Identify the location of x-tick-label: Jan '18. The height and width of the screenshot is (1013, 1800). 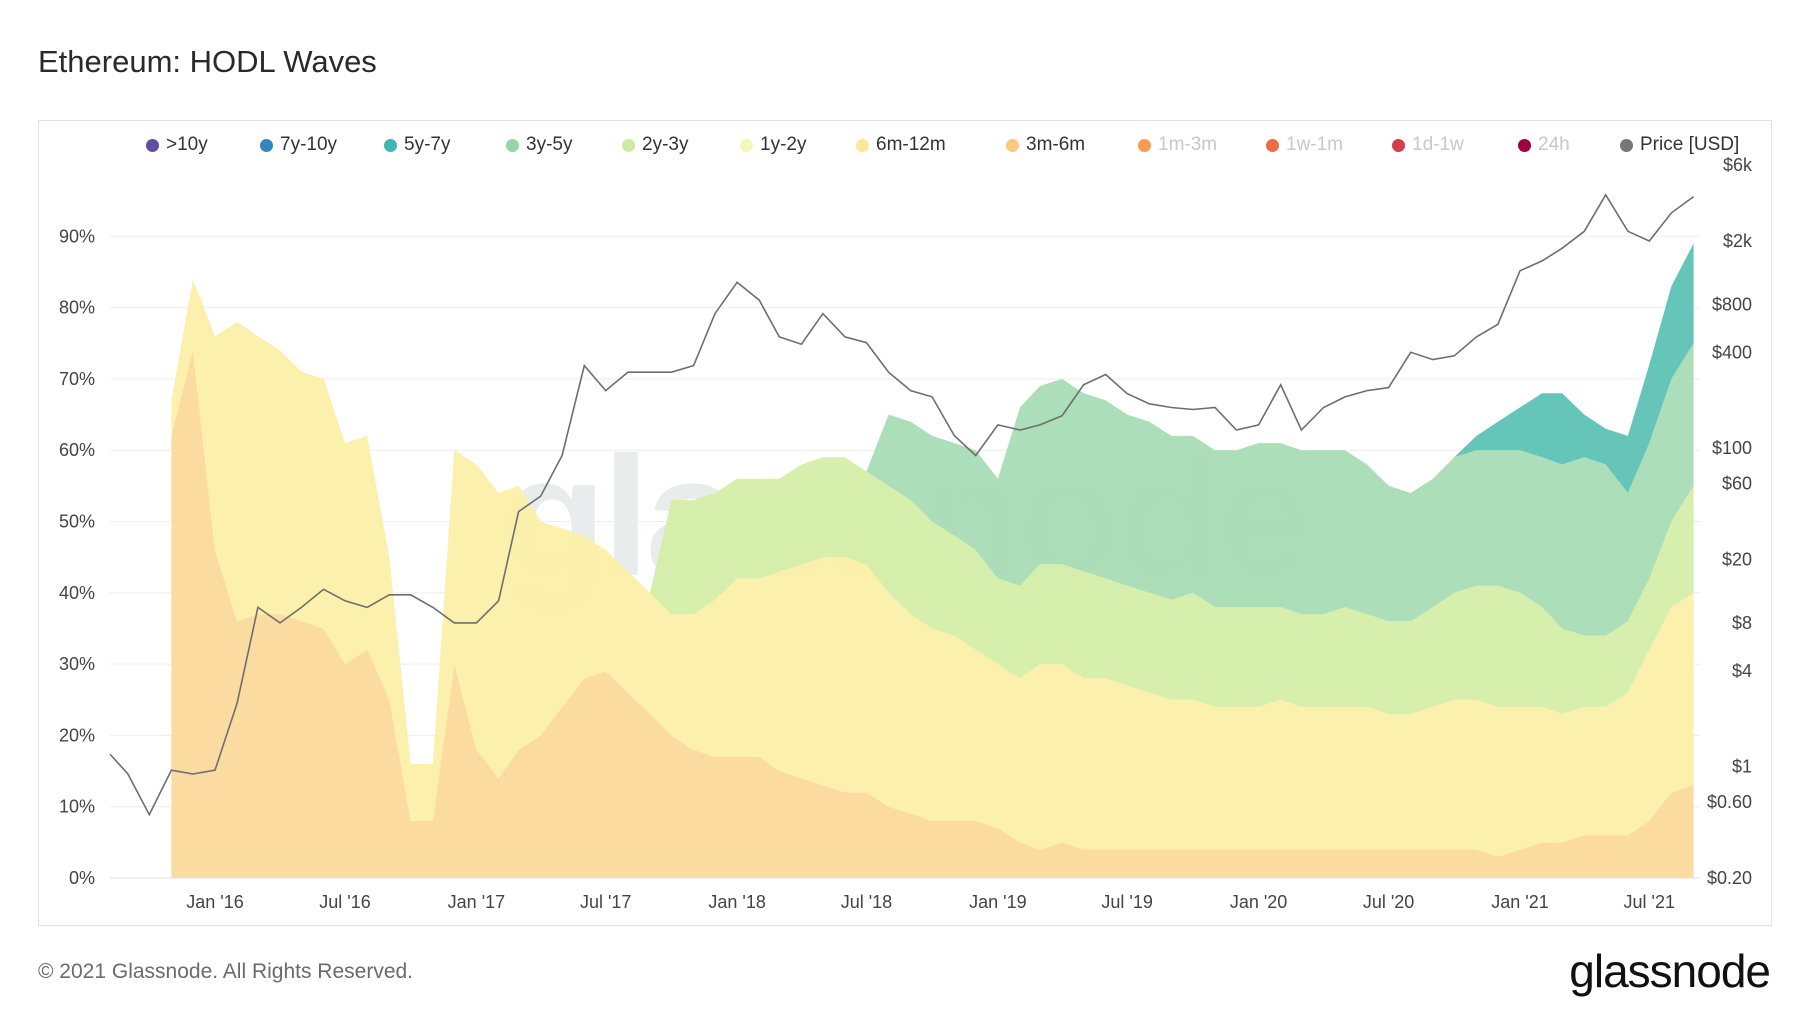
(736, 902).